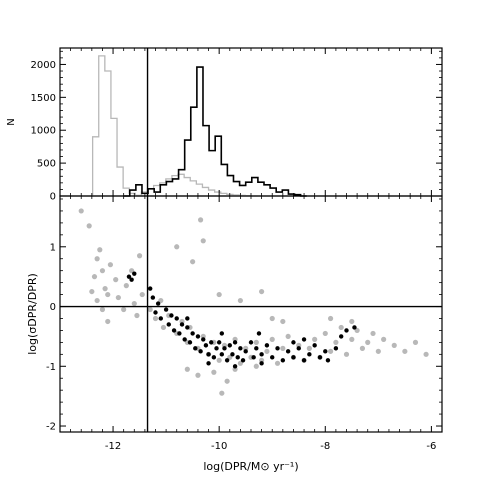 The width and height of the screenshot is (491, 491). I want to click on scatter-y-tick-label: -2, so click(51, 427).